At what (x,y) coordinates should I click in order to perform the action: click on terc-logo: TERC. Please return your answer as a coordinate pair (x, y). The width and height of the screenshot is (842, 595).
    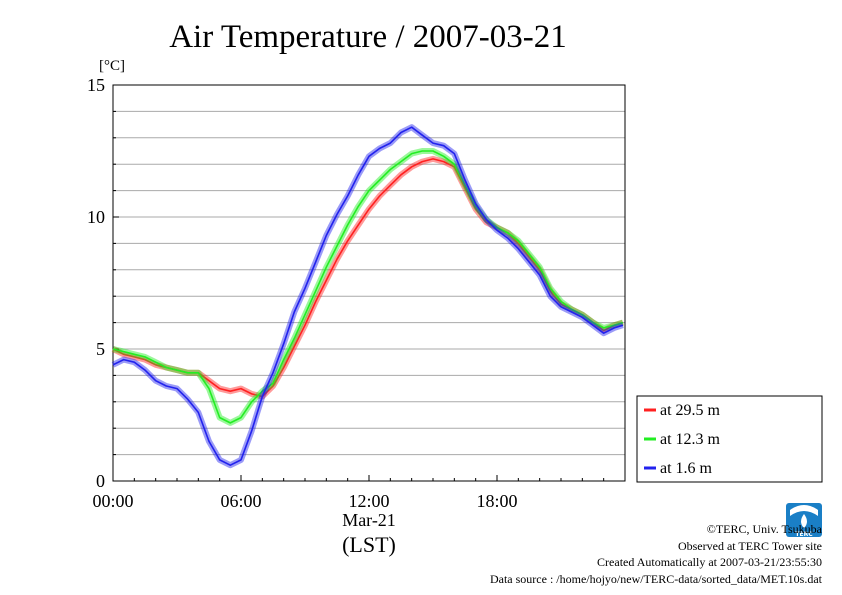
    Looking at the image, I should click on (804, 520).